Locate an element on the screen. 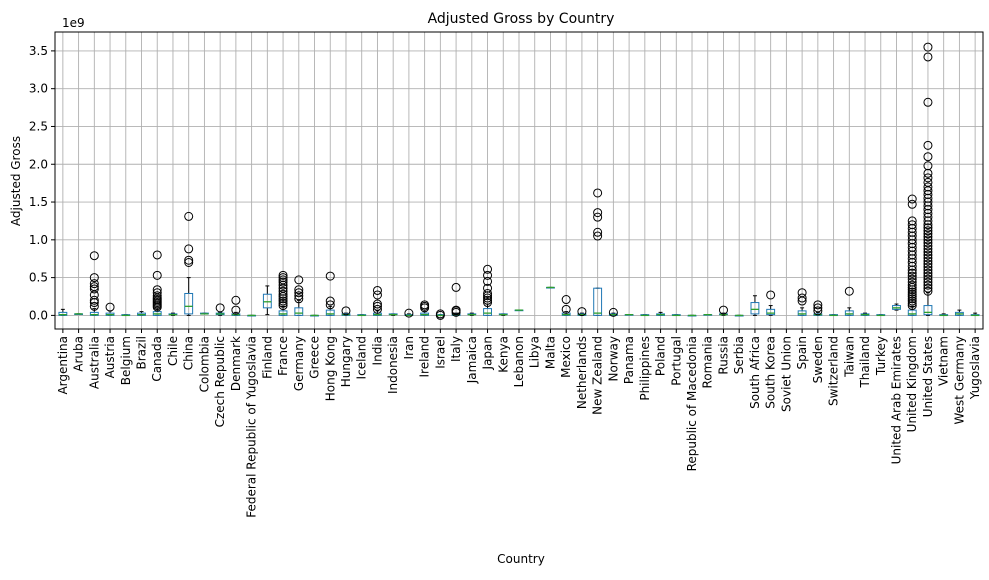 Image resolution: width=989 pixels, height=580 pixels. box-india is located at coordinates (377, 300).